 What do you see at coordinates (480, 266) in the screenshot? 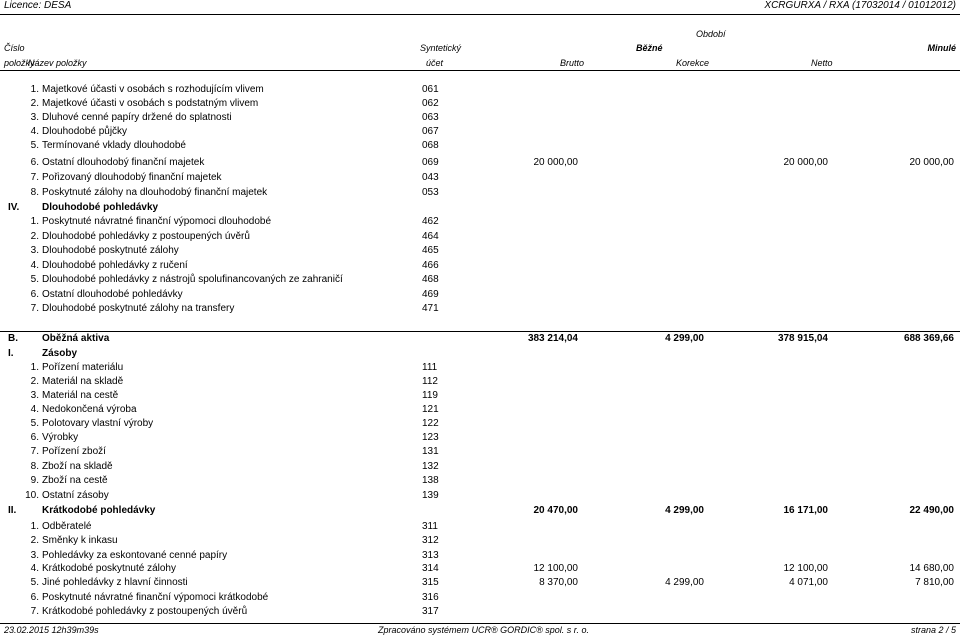
I see `table-row: 4. Dlouhodobé pohledávky z ručení 466` at bounding box center [480, 266].